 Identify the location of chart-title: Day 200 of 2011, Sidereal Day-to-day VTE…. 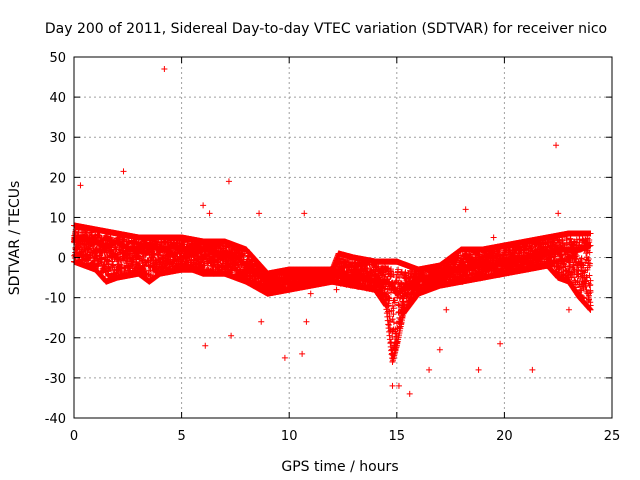
(326, 29).